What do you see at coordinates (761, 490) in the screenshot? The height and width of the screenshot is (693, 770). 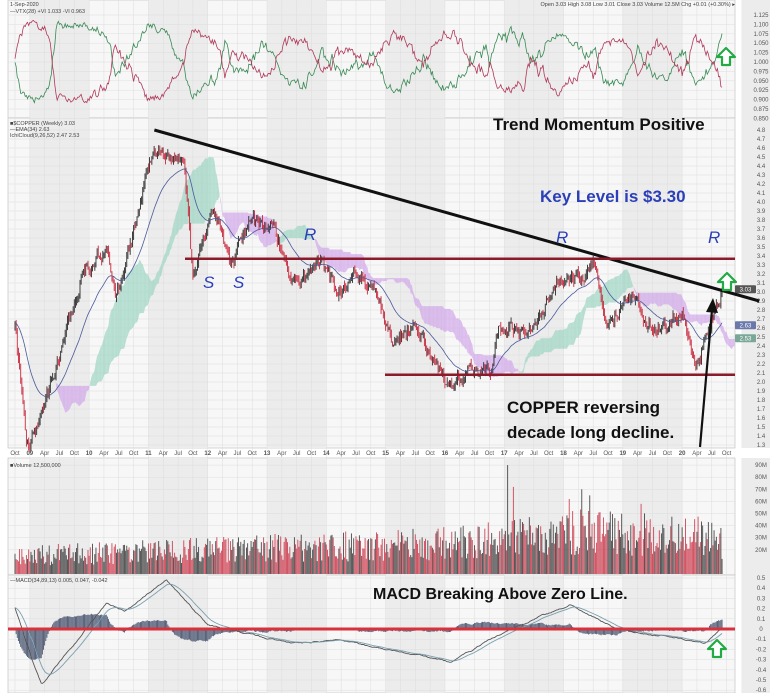 I see `volume-tick-label: 70M` at bounding box center [761, 490].